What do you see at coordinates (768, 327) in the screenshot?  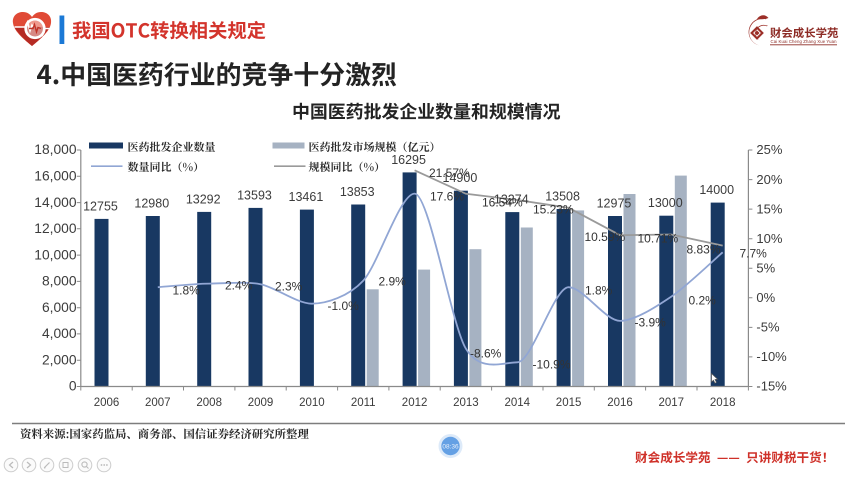 I see `svg-text: -5%` at bounding box center [768, 327].